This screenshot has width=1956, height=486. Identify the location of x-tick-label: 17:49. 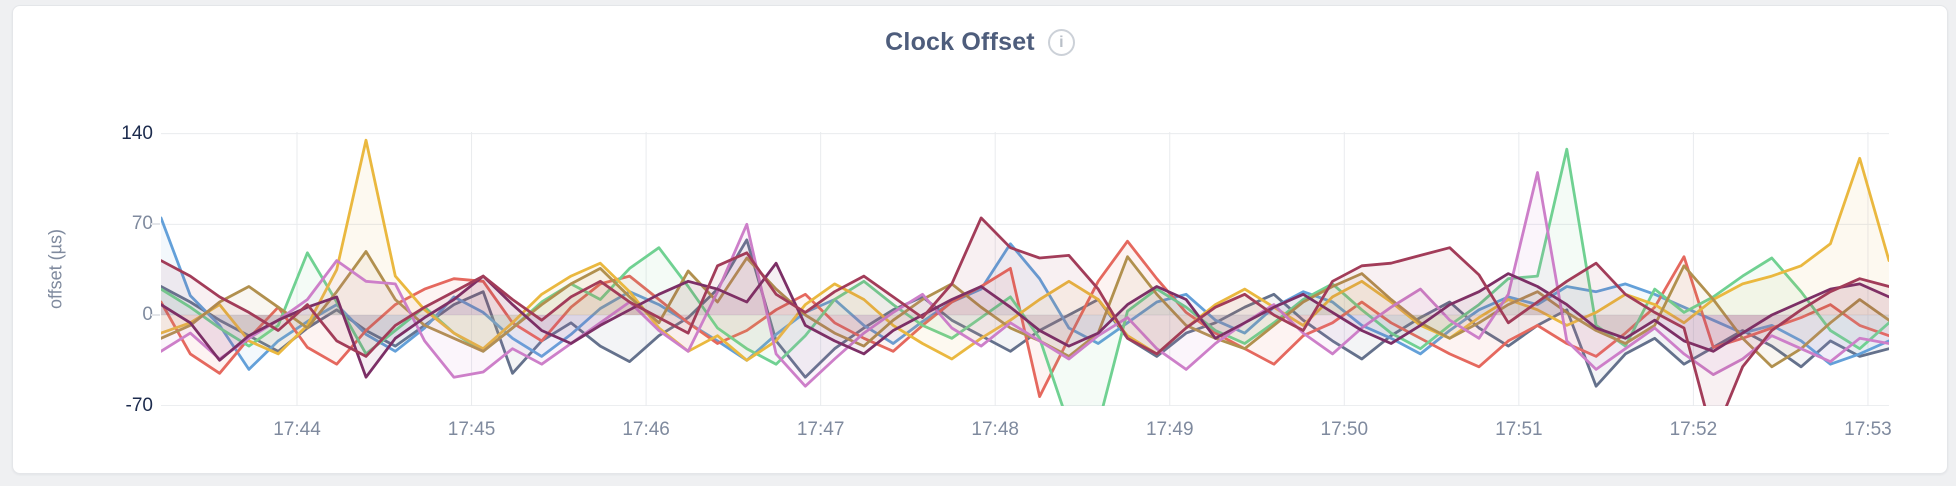
(1169, 429).